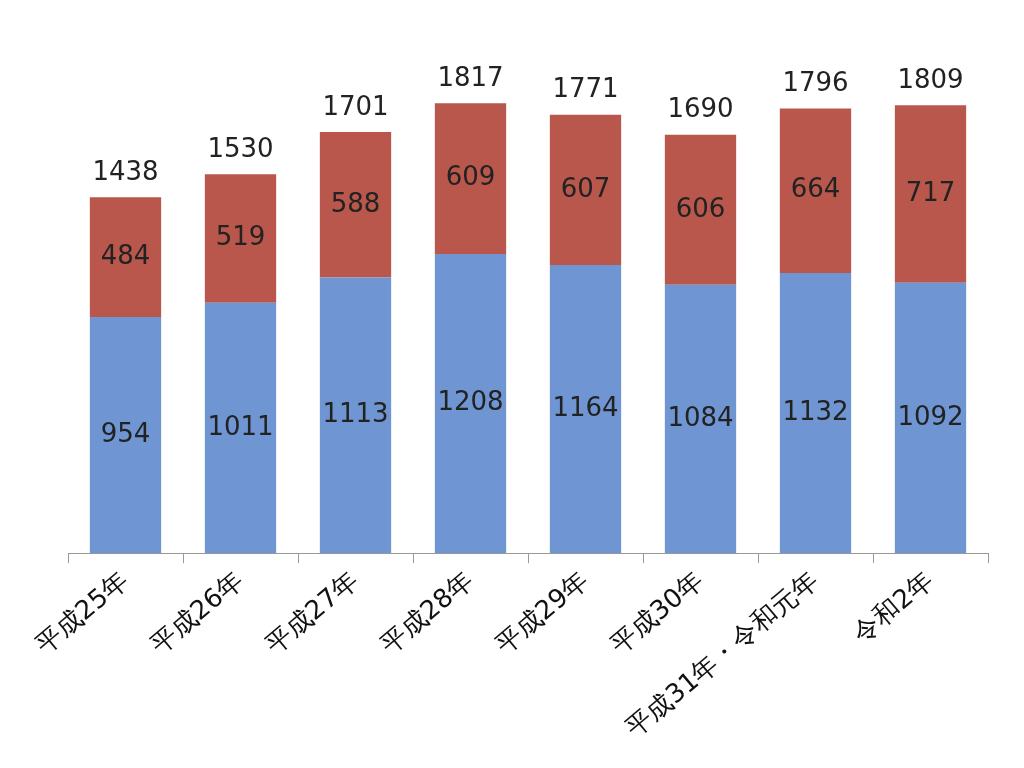 The height and width of the screenshot is (768, 1024). Describe the element at coordinates (700, 108) in the screenshot. I see `total-label: 1690` at that location.